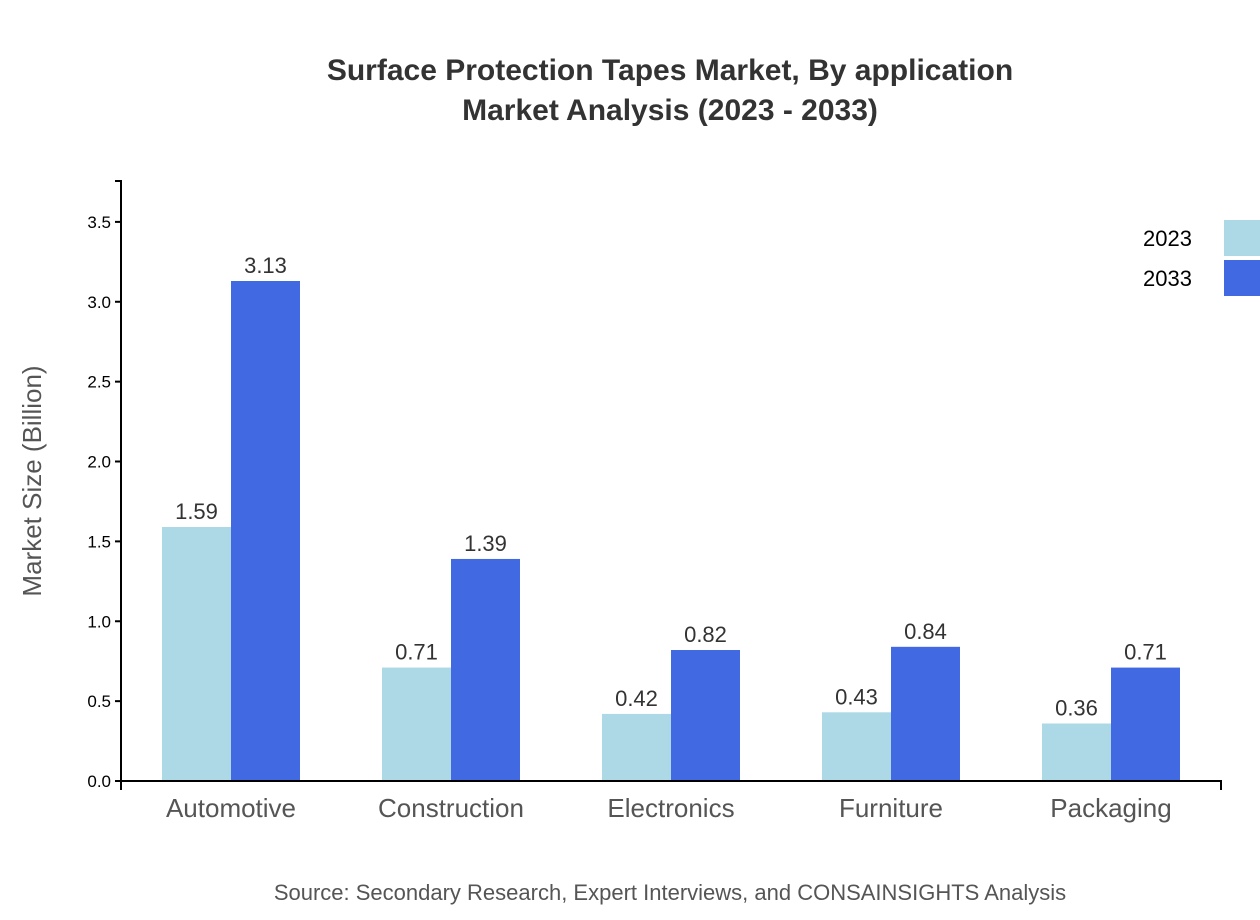 This screenshot has height=920, width=1260. Describe the element at coordinates (196, 654) in the screenshot. I see `bar-automotive-2023` at that location.